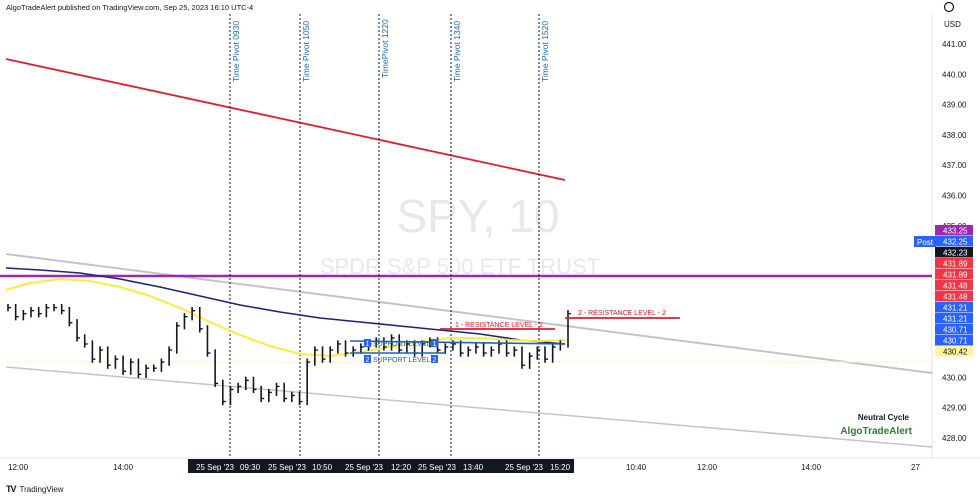  What do you see at coordinates (622, 313) in the screenshot?
I see `resistance-label-2: 2 - RESISTANCE LEVEL - 2` at bounding box center [622, 313].